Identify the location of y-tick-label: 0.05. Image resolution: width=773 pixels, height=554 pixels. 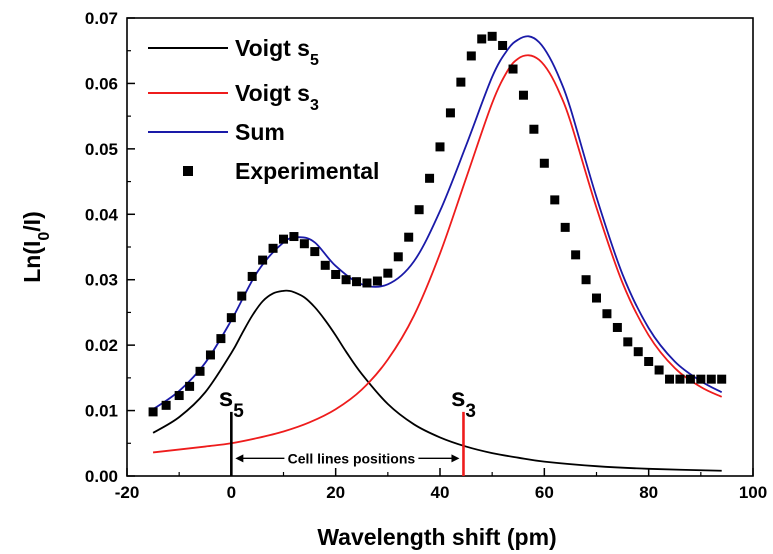
(101, 149).